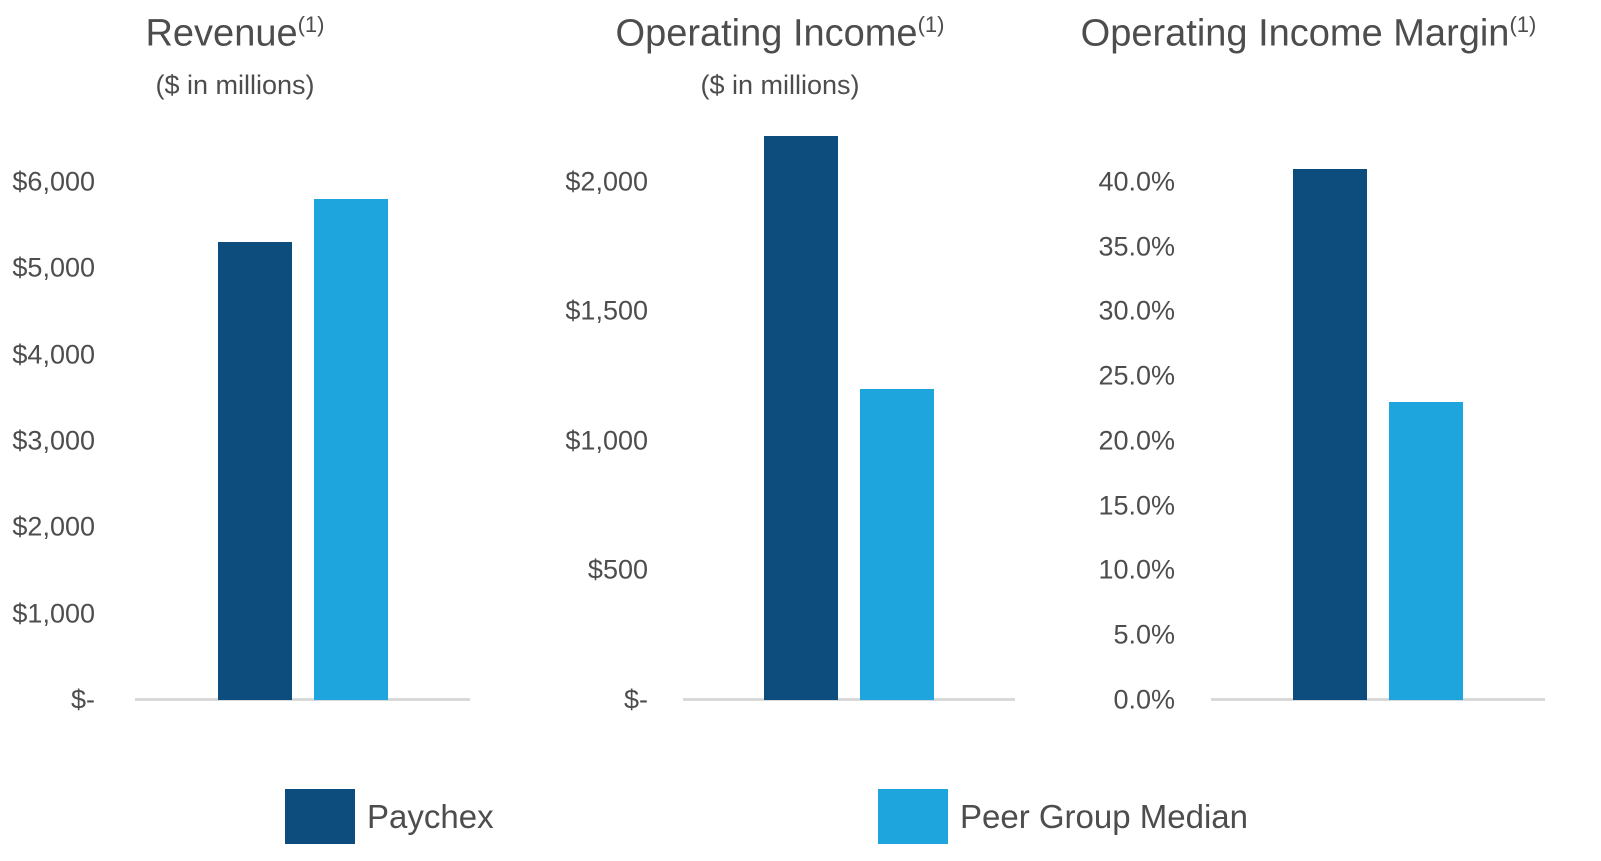 The width and height of the screenshot is (1601, 861). I want to click on y-tick-label: 30.0%, so click(1136, 310).